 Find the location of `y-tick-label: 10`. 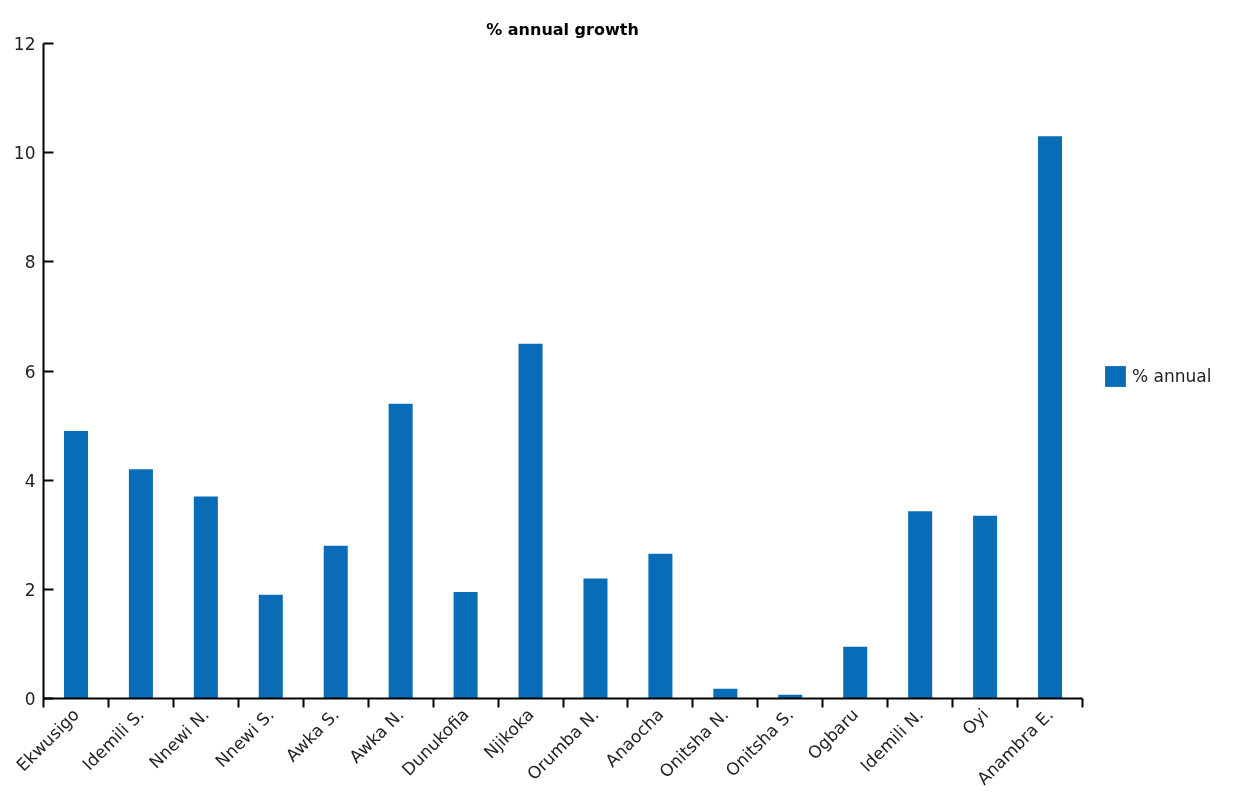

y-tick-label: 10 is located at coordinates (24, 153).